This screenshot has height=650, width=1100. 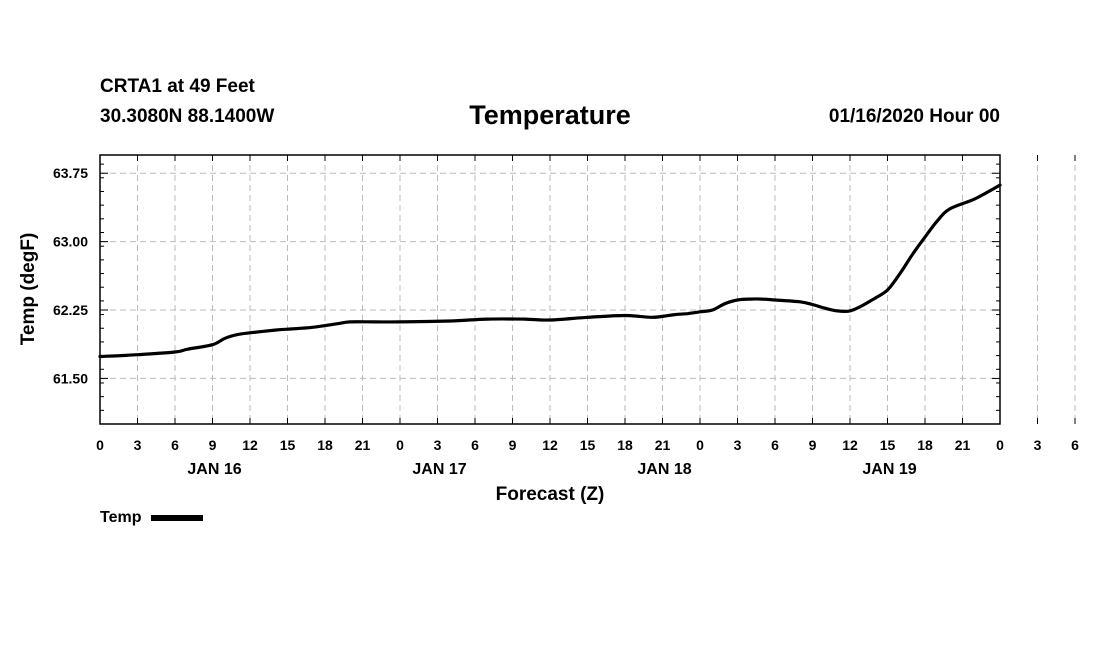 What do you see at coordinates (70, 310) in the screenshot?
I see `y-tick-label: 62.25` at bounding box center [70, 310].